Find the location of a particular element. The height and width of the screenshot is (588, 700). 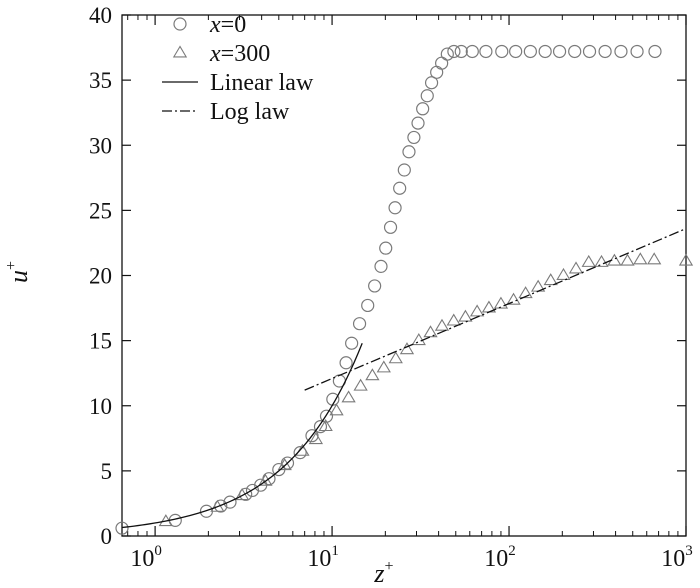

y-axis-label-var: u is located at coordinates (18, 276).